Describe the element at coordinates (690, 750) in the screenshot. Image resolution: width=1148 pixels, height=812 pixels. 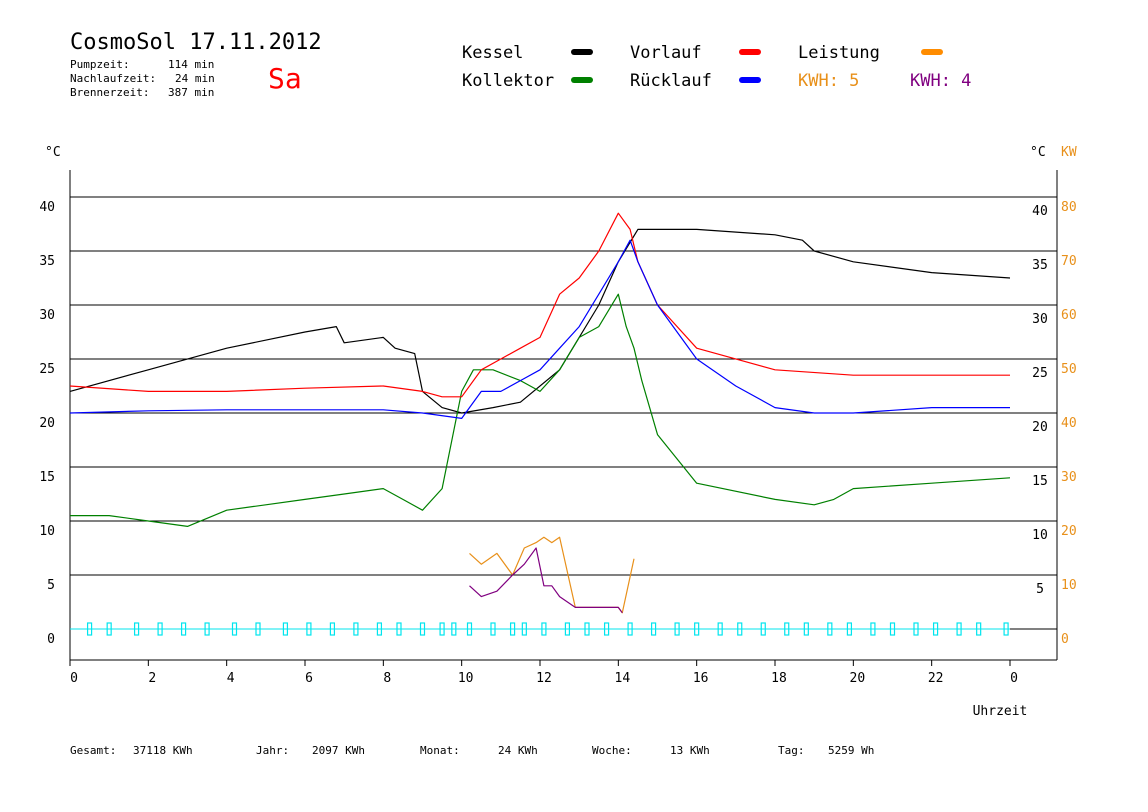
I see `footer-woche-value: 13 KWh` at that location.